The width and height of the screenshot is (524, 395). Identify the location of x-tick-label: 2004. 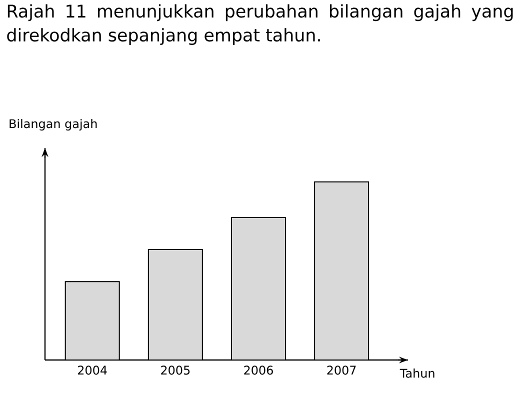
(92, 370).